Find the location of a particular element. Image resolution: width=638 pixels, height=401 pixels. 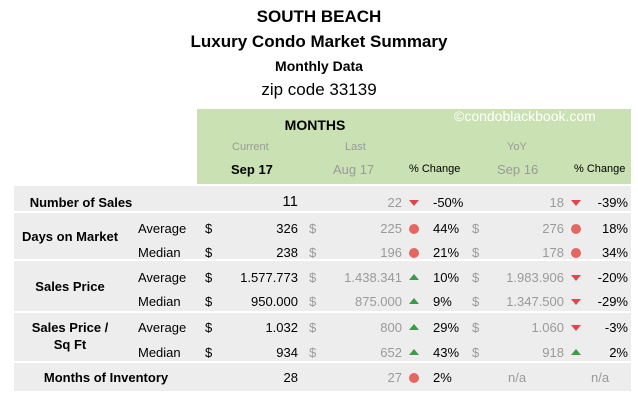

current-value: 238 is located at coordinates (287, 252).